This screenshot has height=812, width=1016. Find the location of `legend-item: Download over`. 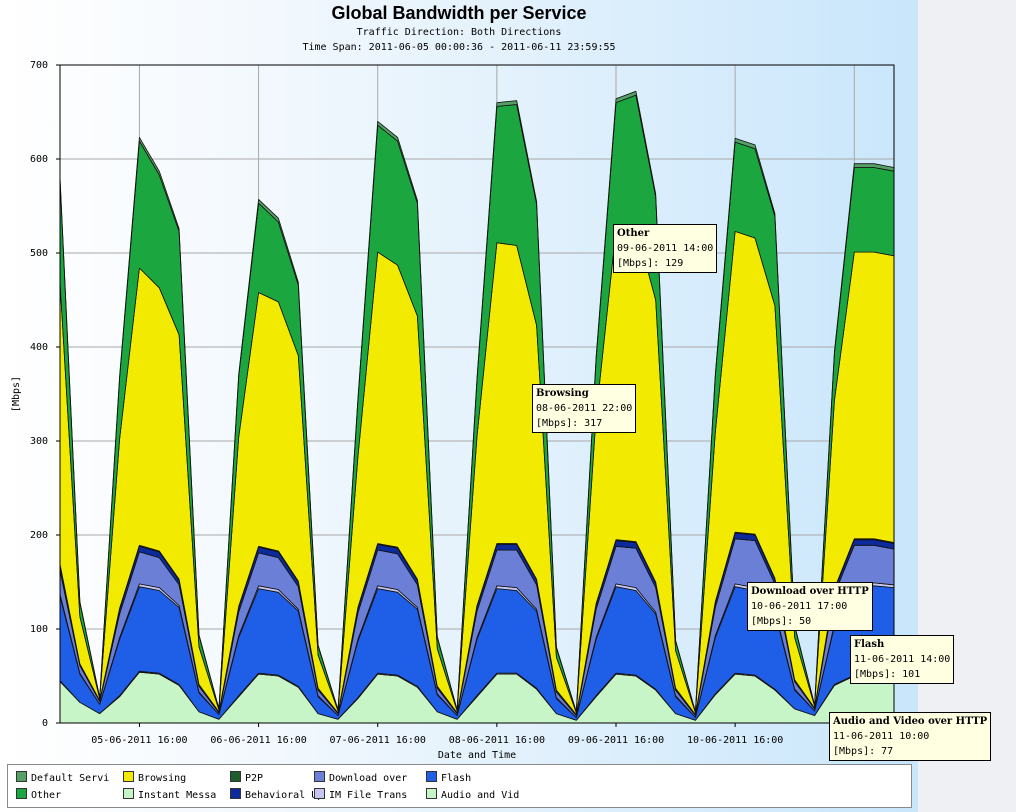

legend-item: Download over is located at coordinates (360, 778).